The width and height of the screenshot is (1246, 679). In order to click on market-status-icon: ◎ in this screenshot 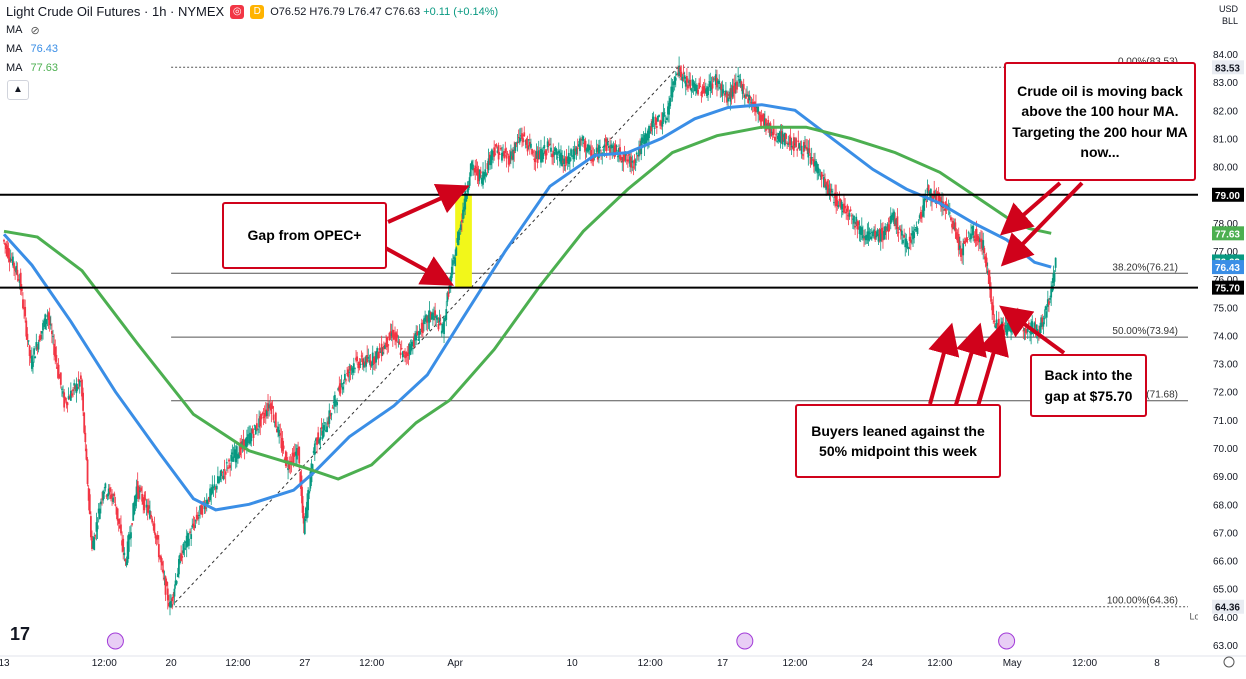, I will do `click(237, 11)`.